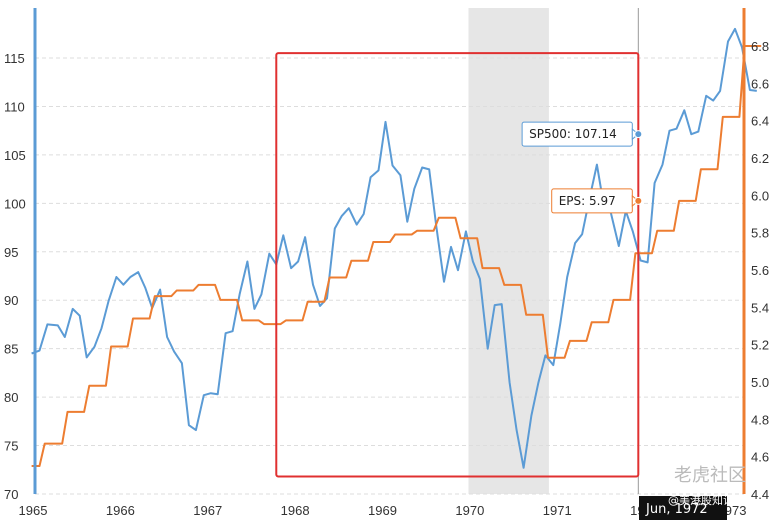  What do you see at coordinates (676, 509) in the screenshot?
I see `crosshair-label: Jun, 1972` at bounding box center [676, 509].